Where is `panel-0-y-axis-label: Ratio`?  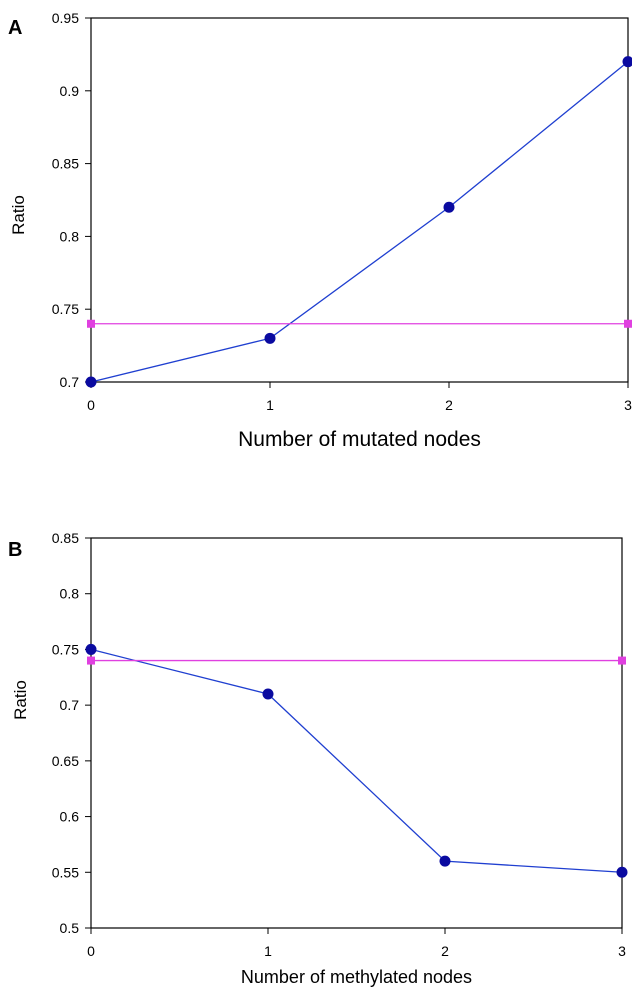
panel-0-y-axis-label: Ratio is located at coordinates (18, 215).